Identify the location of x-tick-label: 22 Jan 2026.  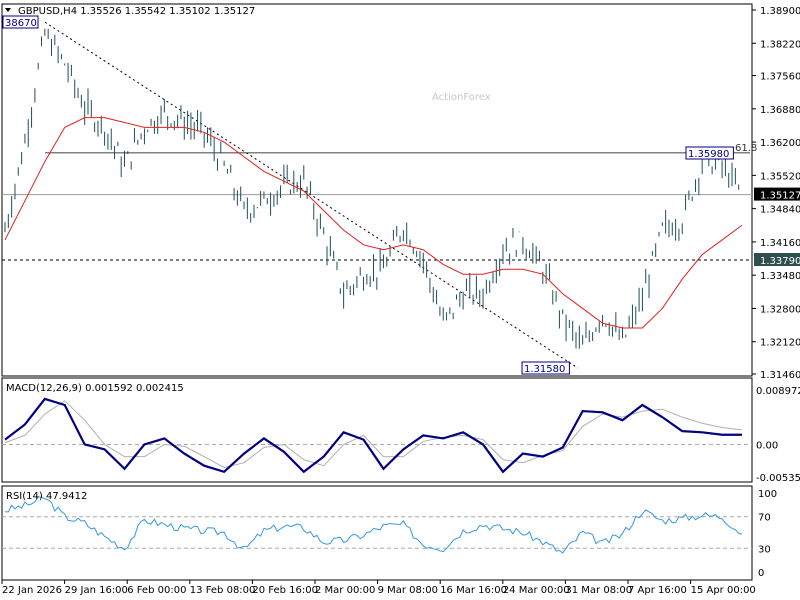
(32, 590).